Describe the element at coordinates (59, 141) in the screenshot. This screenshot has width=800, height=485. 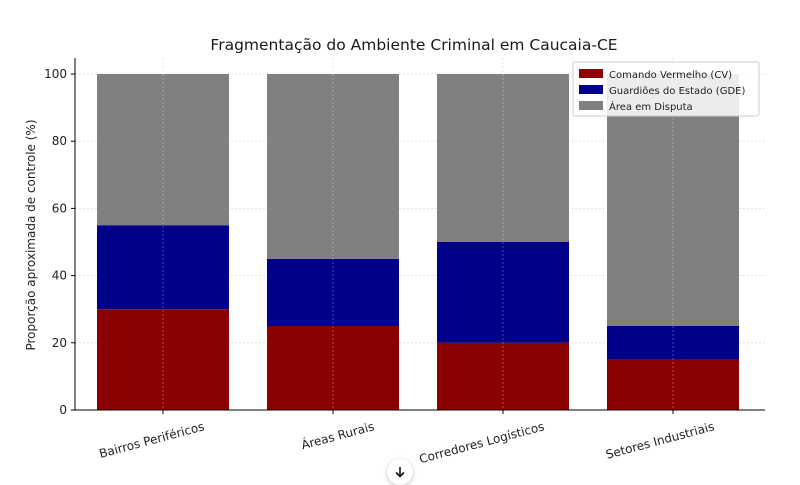
I see `y-tick-label: 80` at that location.